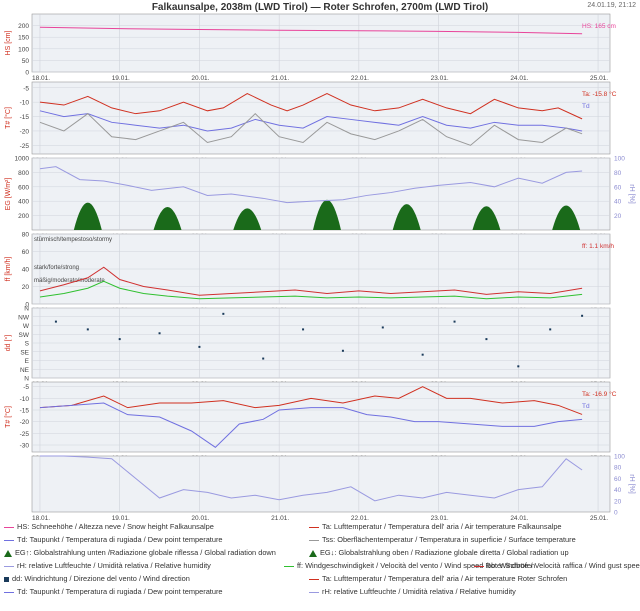  I want to click on timestamp: 24.01.19, 21:12, so click(611, 5).